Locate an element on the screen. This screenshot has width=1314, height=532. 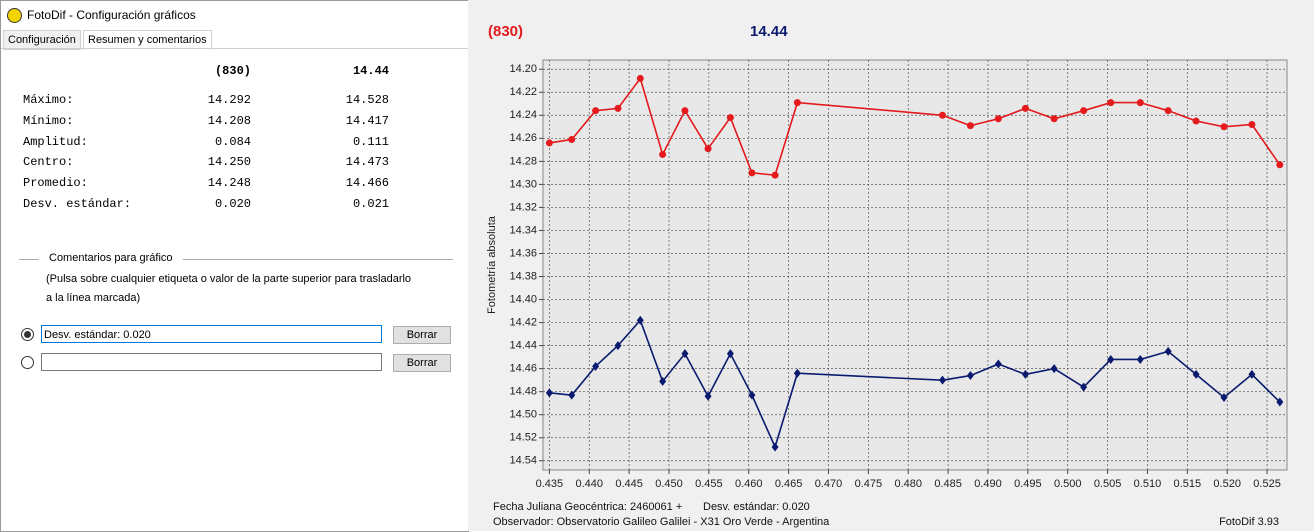
window-title: FotoDif - Configuración gráficos is located at coordinates (111, 15).